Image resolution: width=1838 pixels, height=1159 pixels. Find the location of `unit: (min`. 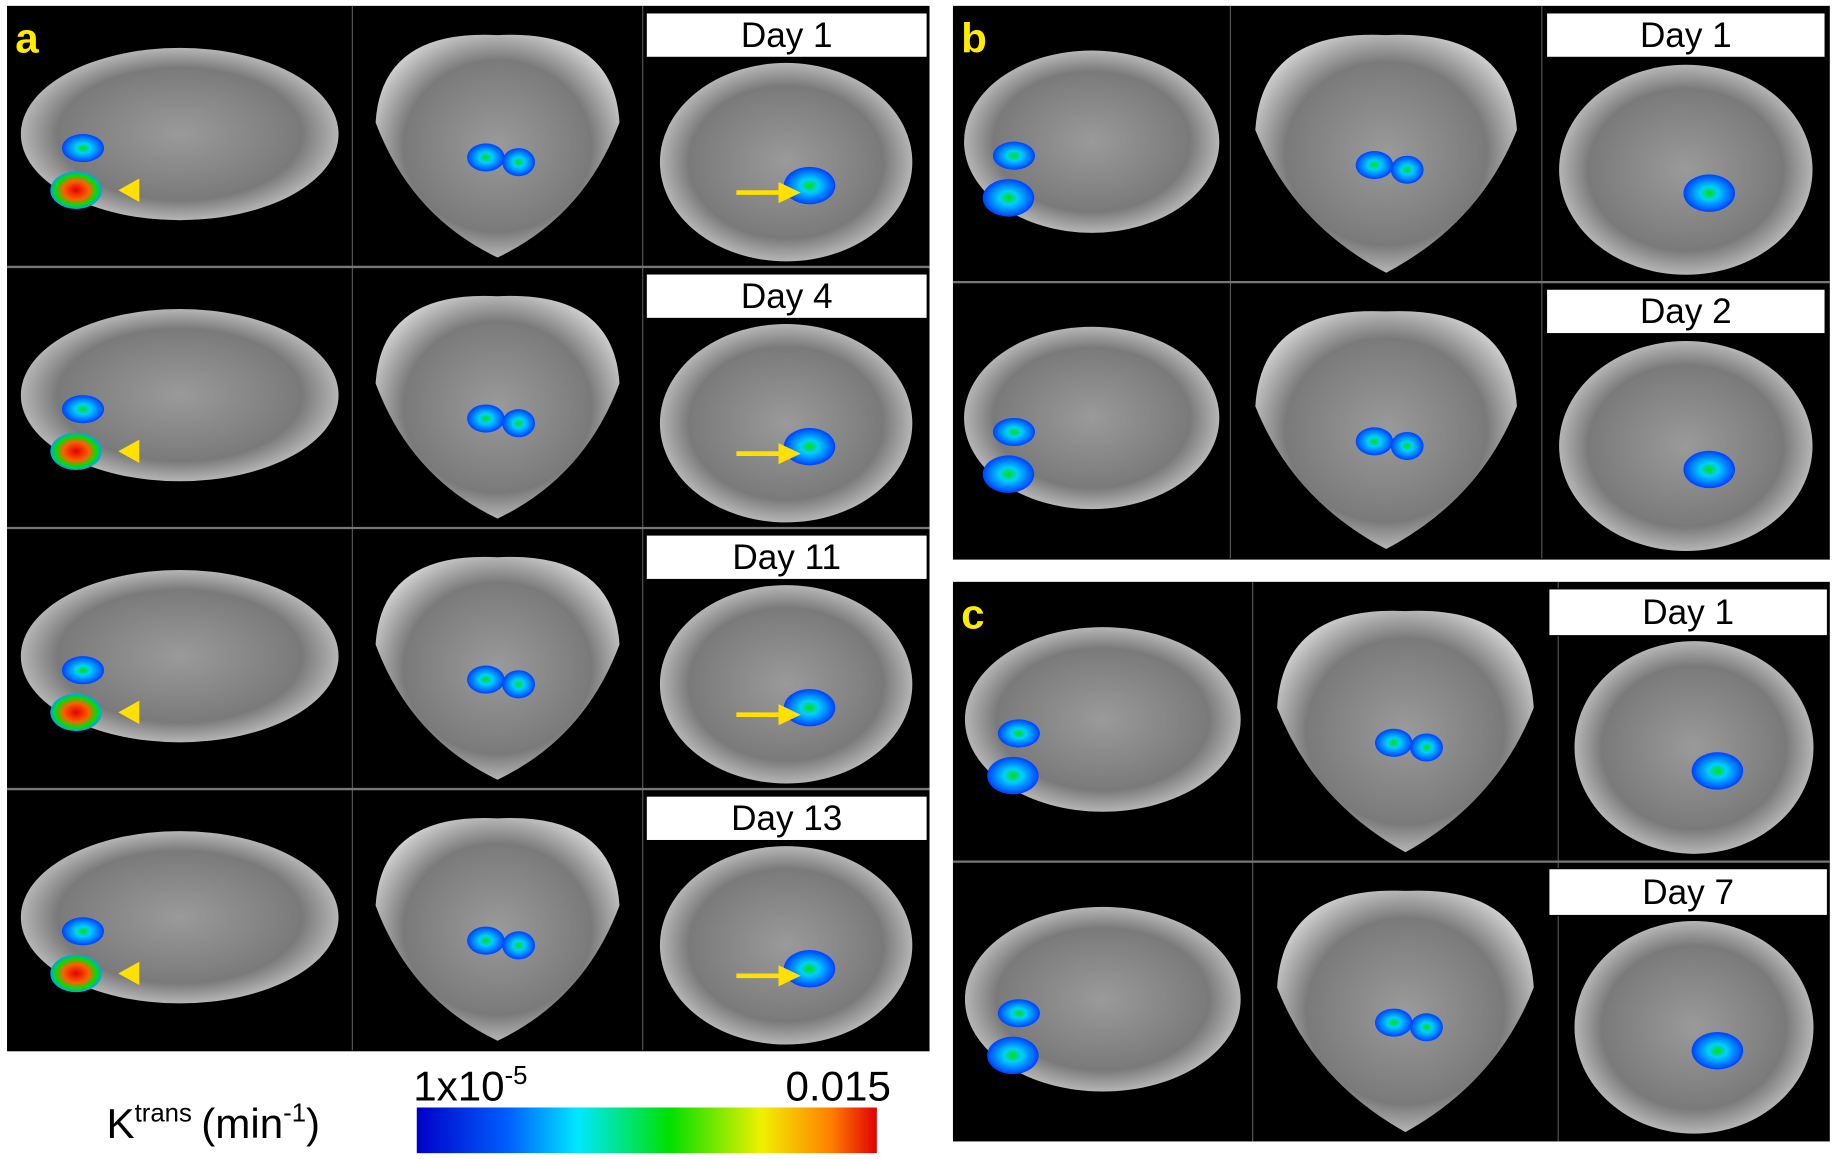

unit: (min is located at coordinates (242, 1123).